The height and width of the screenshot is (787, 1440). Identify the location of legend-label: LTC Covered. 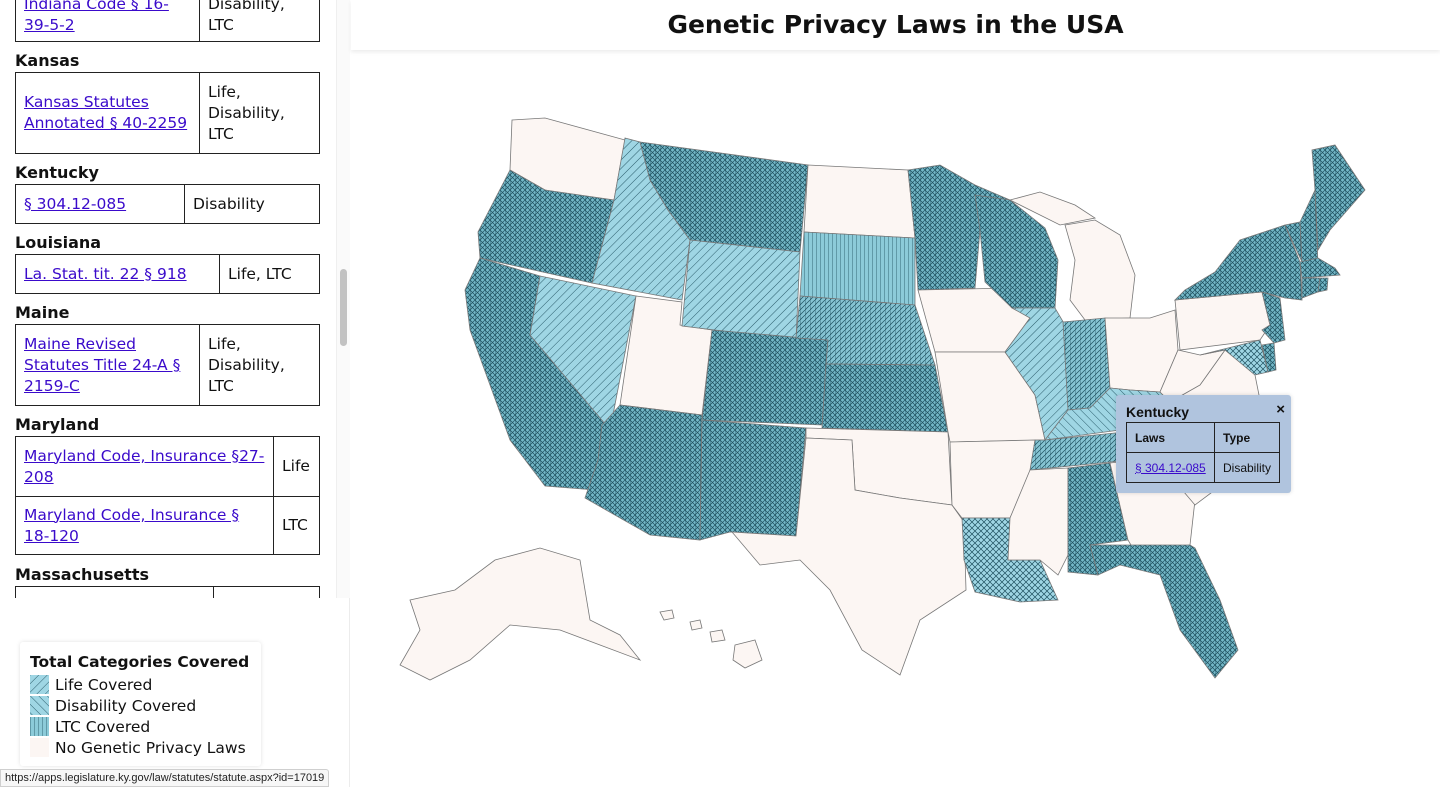
(103, 726).